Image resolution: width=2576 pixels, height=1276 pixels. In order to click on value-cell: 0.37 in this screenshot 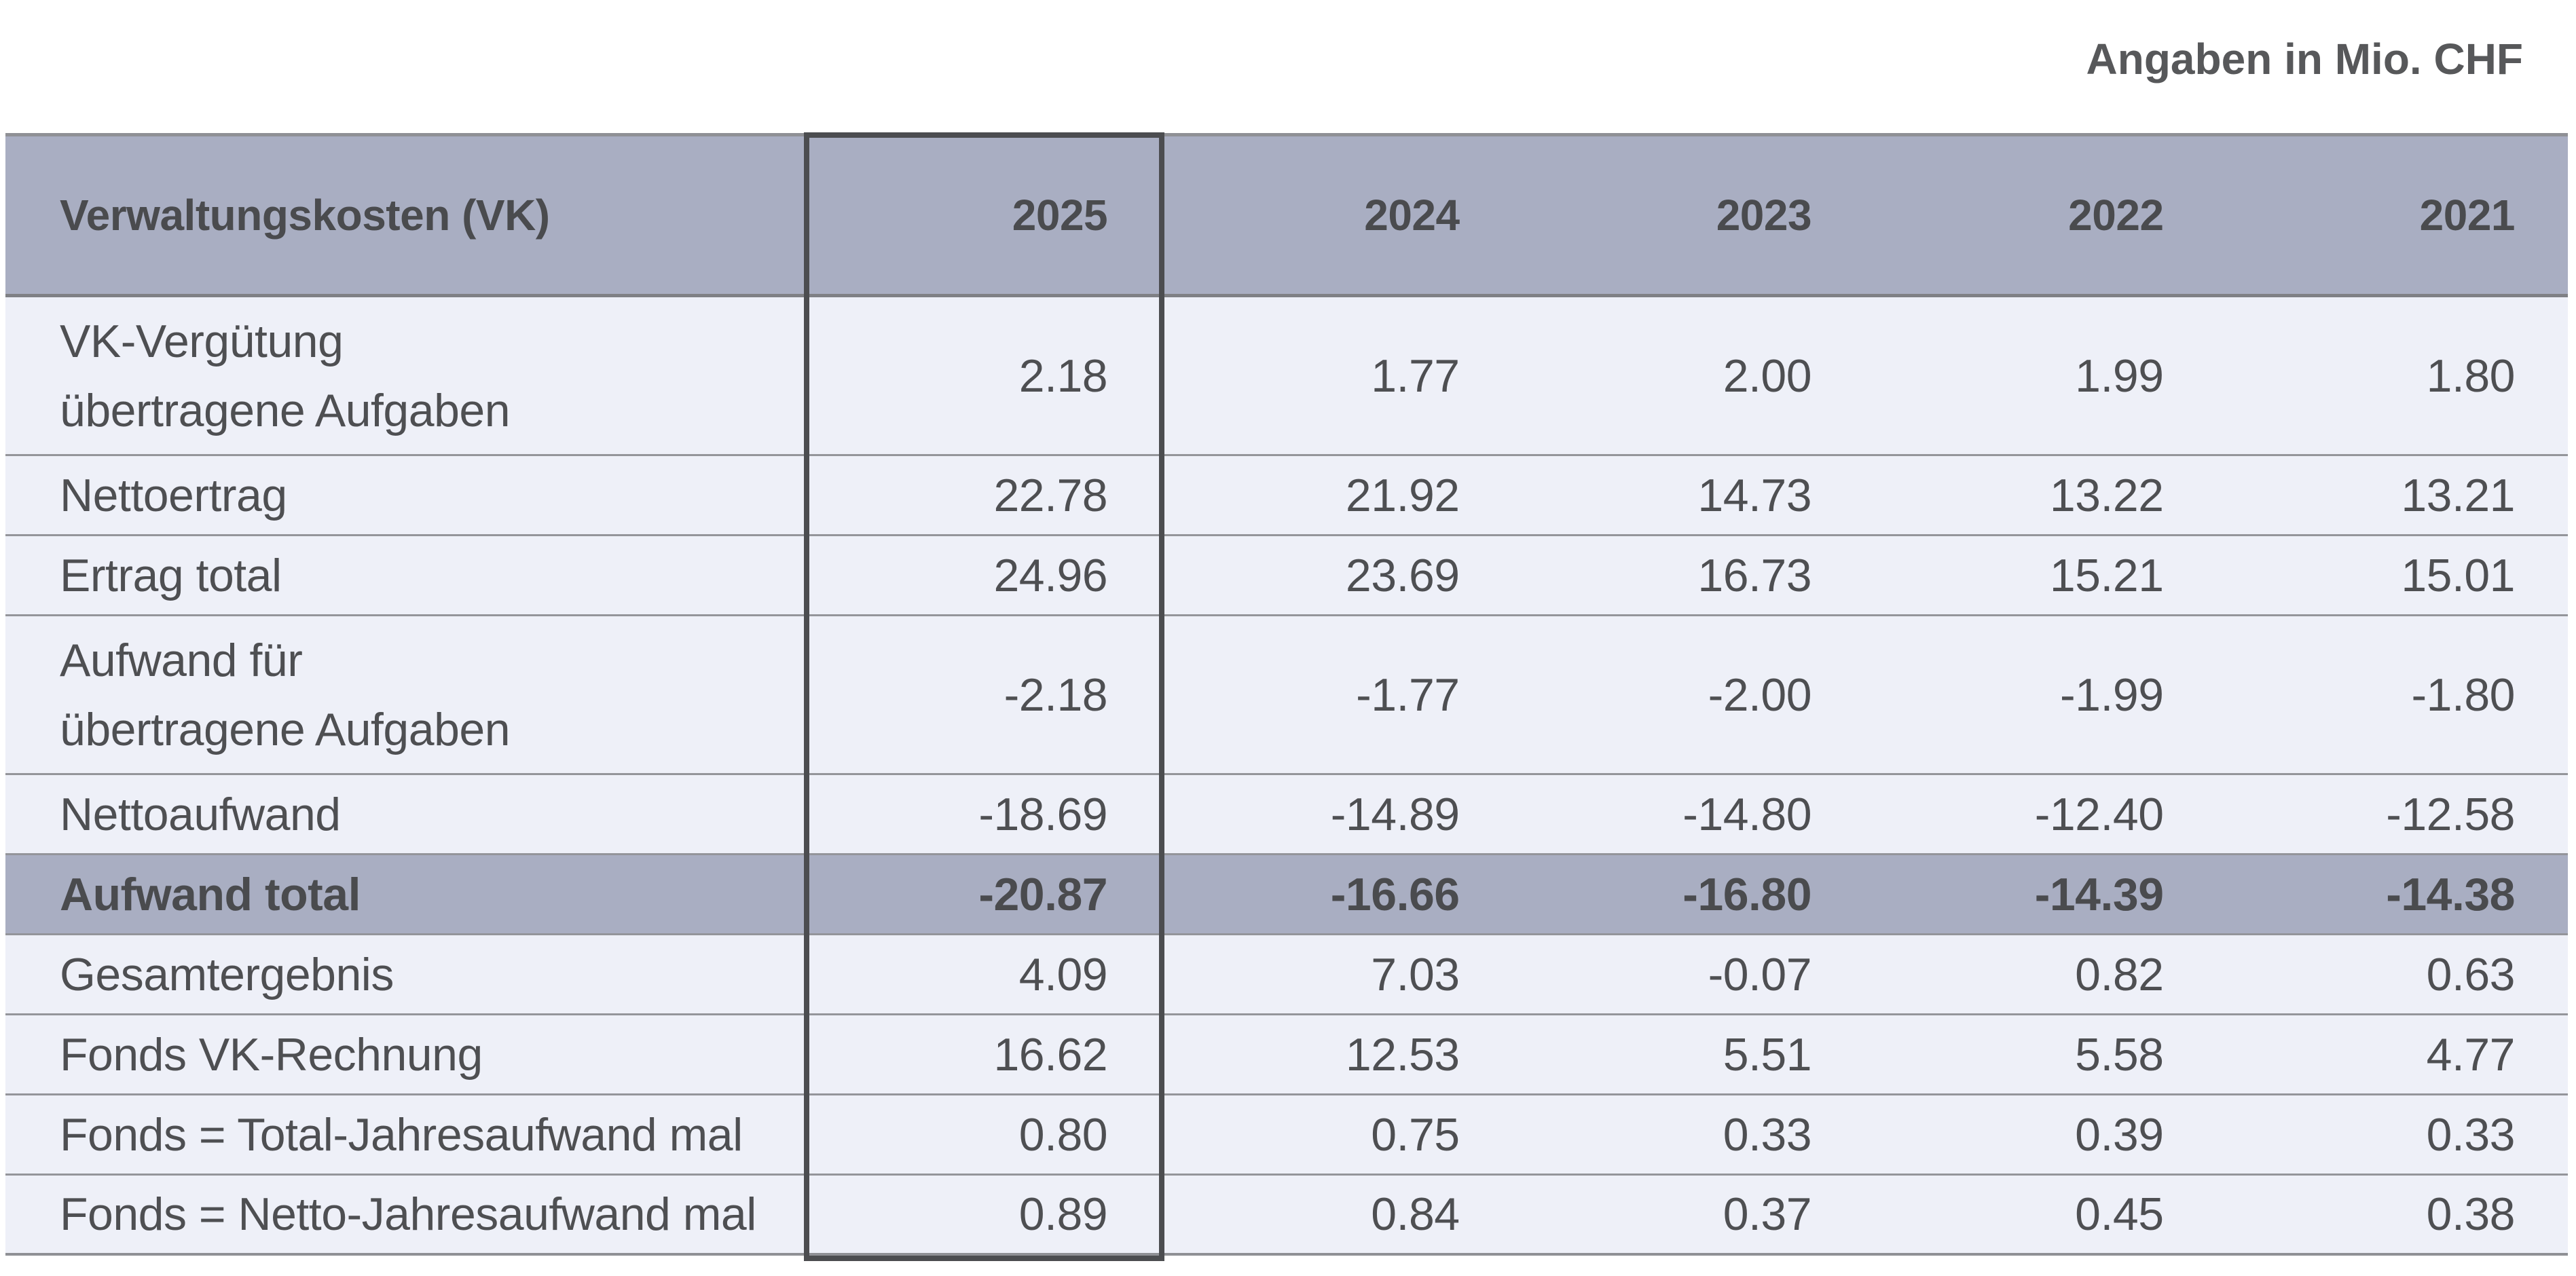, I will do `click(1767, 1214)`.